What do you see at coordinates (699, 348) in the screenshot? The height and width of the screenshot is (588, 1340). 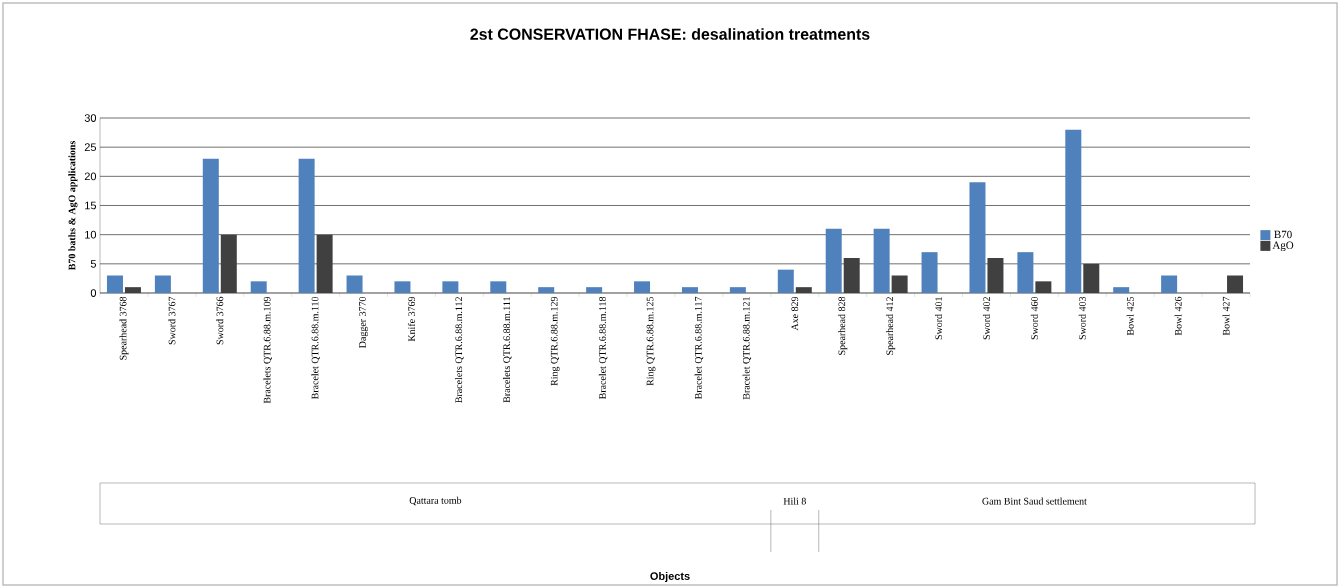 I see `x-tick-label: Bracelet QTR.6.88.m.117` at bounding box center [699, 348].